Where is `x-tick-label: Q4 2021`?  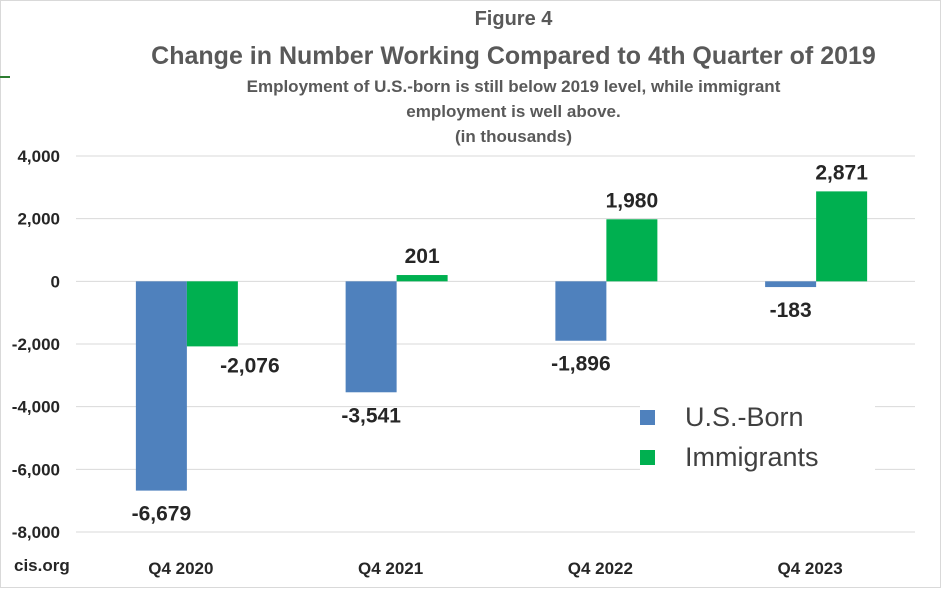 x-tick-label: Q4 2021 is located at coordinates (390, 568).